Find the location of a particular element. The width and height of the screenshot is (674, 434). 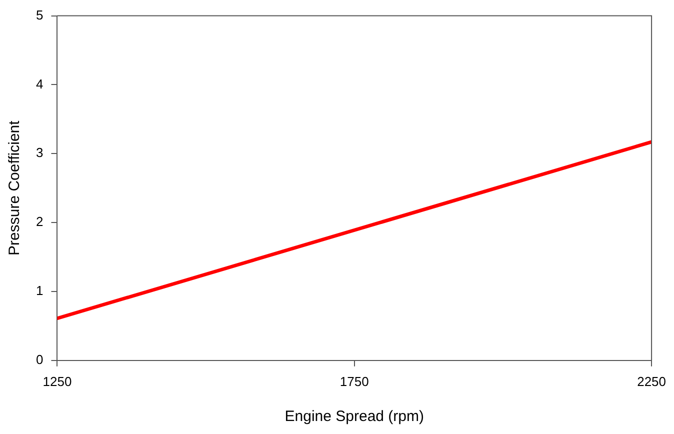

y-tick-label: 1 is located at coordinates (40, 290).